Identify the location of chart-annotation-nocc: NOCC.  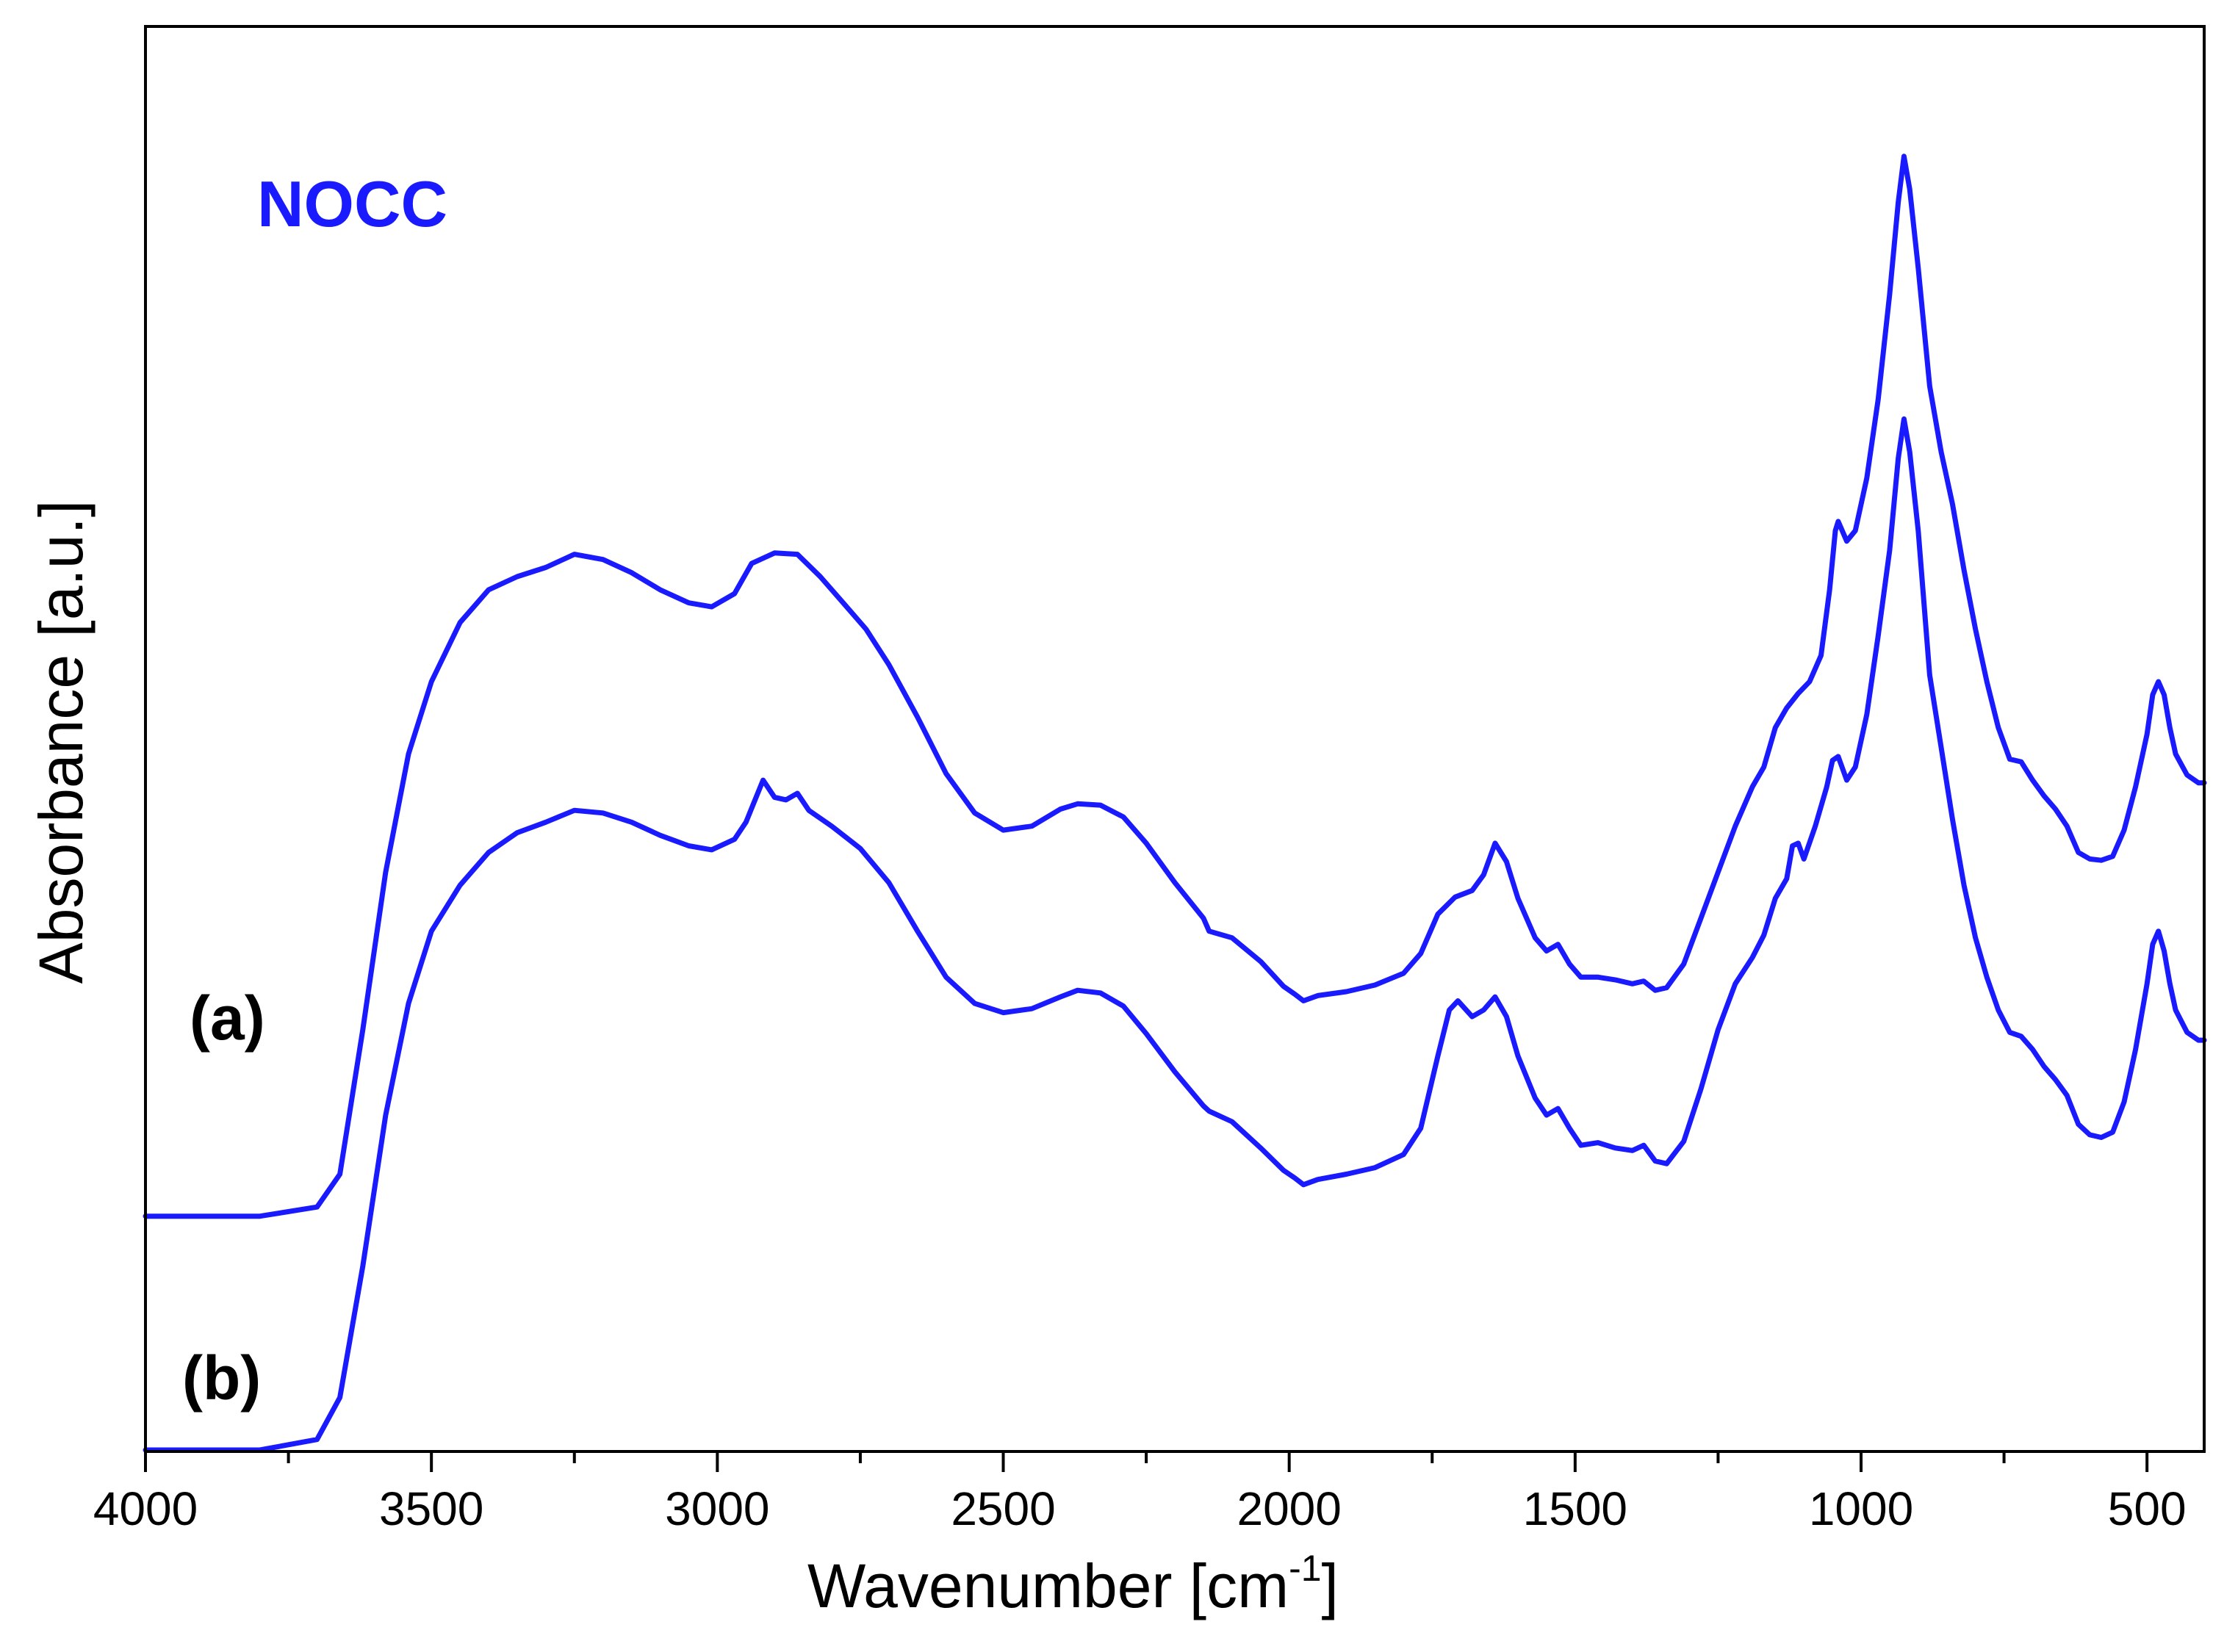
(352, 203).